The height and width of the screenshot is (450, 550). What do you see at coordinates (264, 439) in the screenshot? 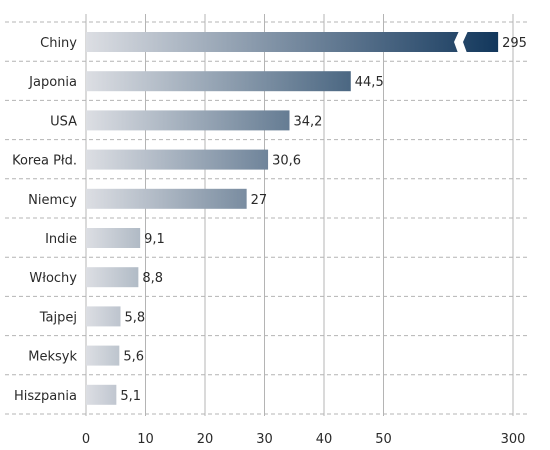
I see `x-tick-label-30: 30` at bounding box center [264, 439].